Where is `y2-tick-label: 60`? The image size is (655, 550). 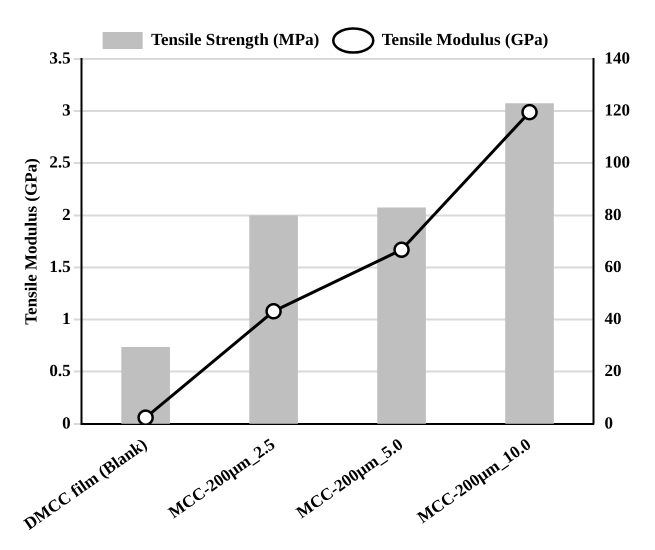 y2-tick-label: 60 is located at coordinates (613, 266).